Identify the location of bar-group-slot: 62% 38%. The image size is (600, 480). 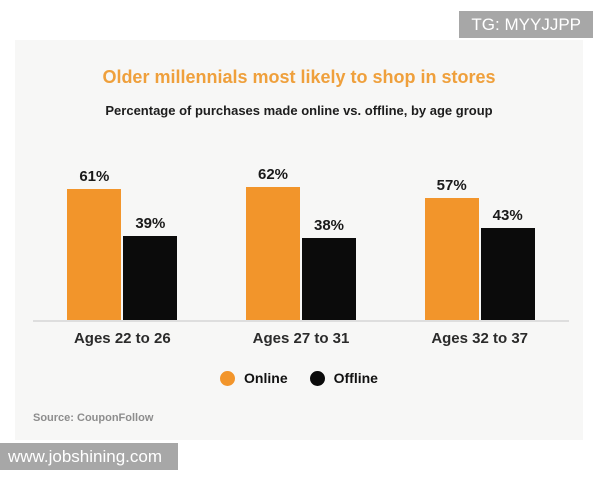
(301, 234).